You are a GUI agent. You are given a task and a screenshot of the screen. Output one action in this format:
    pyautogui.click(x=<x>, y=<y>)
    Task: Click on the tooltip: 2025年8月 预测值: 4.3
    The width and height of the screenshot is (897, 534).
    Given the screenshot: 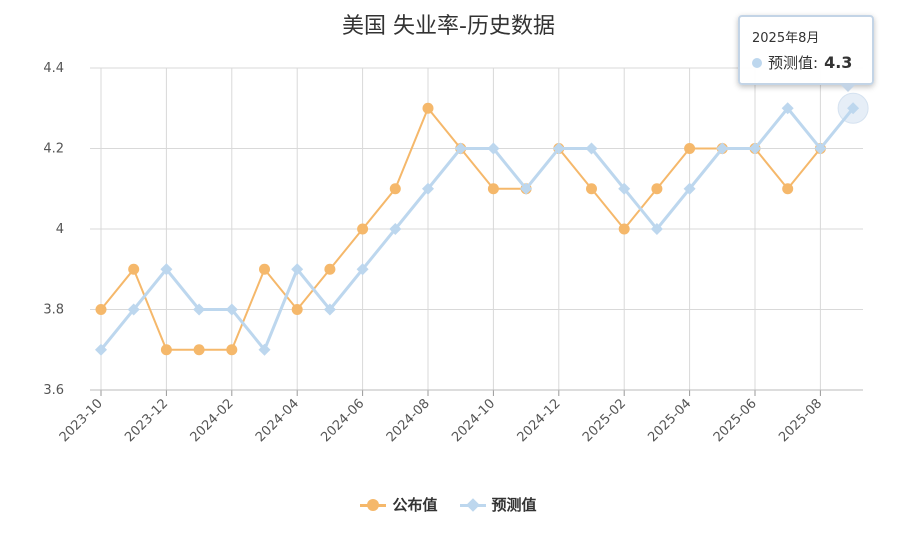 What is the action you would take?
    pyautogui.click(x=806, y=50)
    